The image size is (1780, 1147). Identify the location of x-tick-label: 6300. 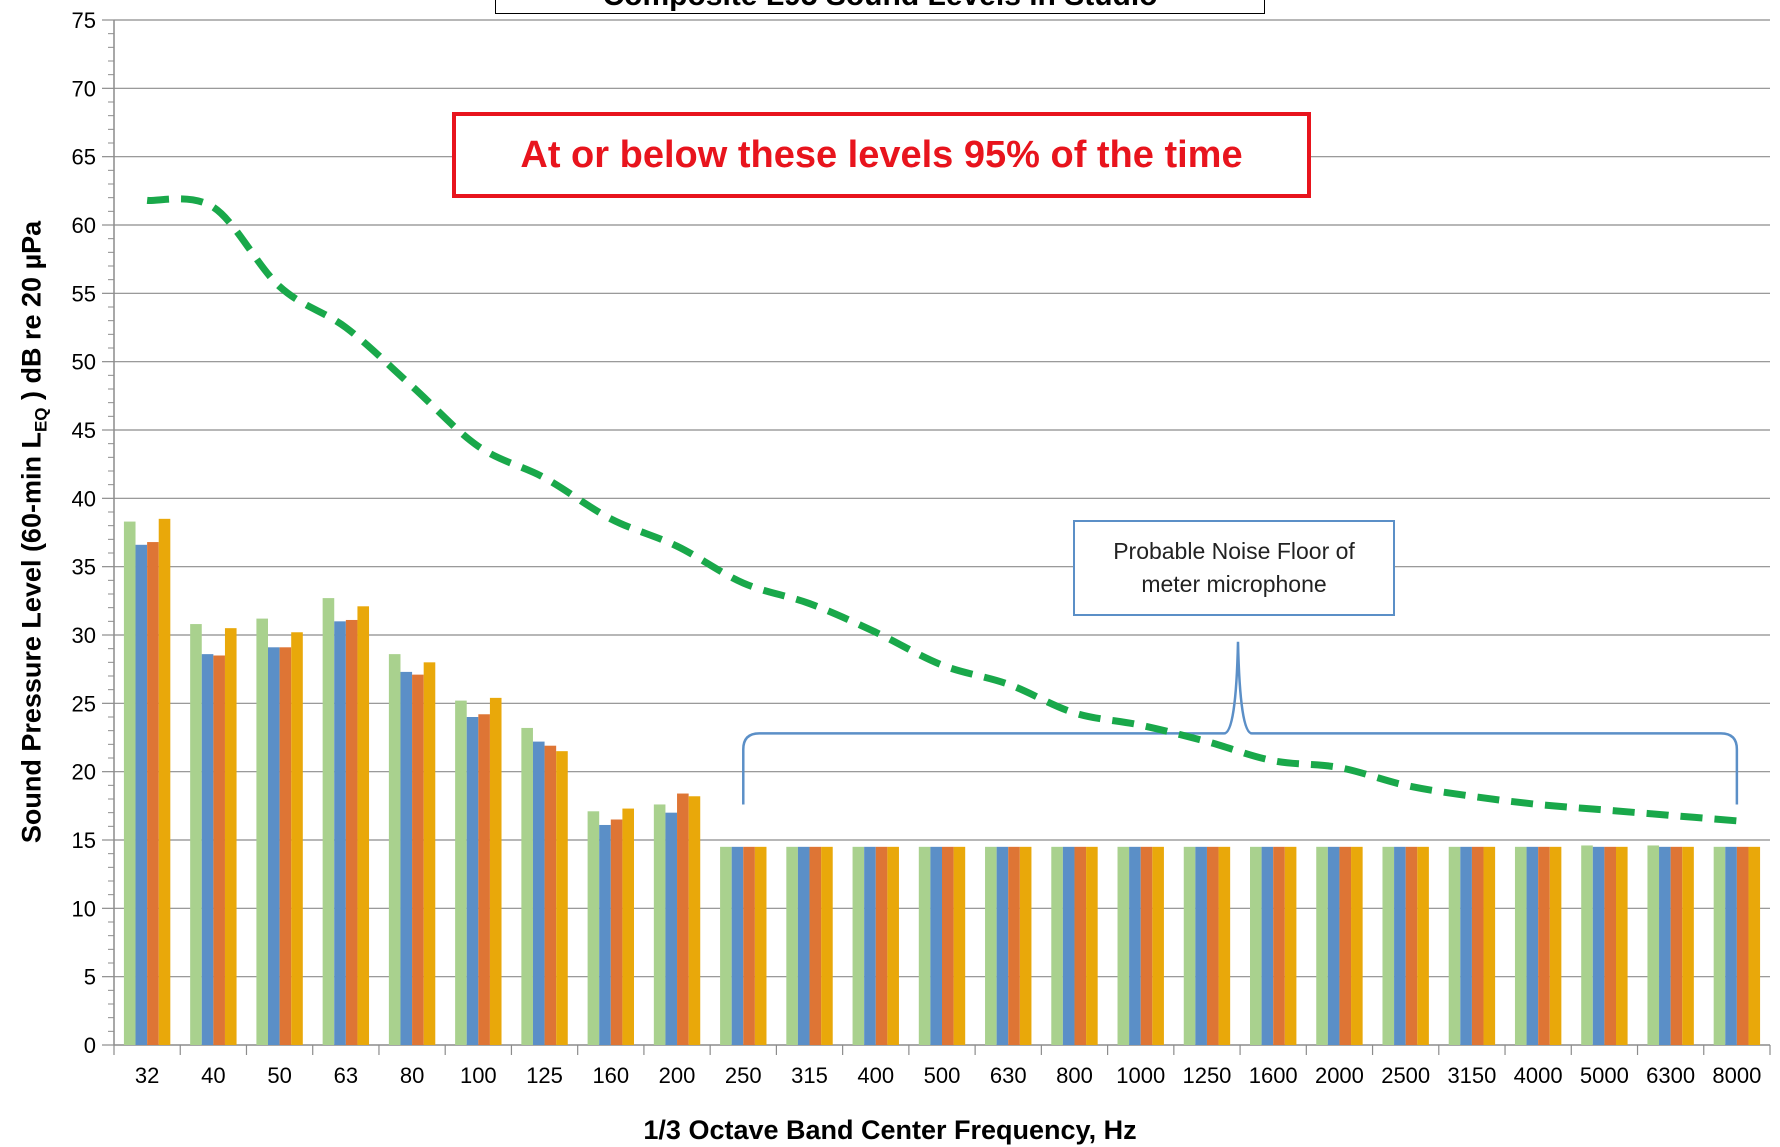
(1670, 1075).